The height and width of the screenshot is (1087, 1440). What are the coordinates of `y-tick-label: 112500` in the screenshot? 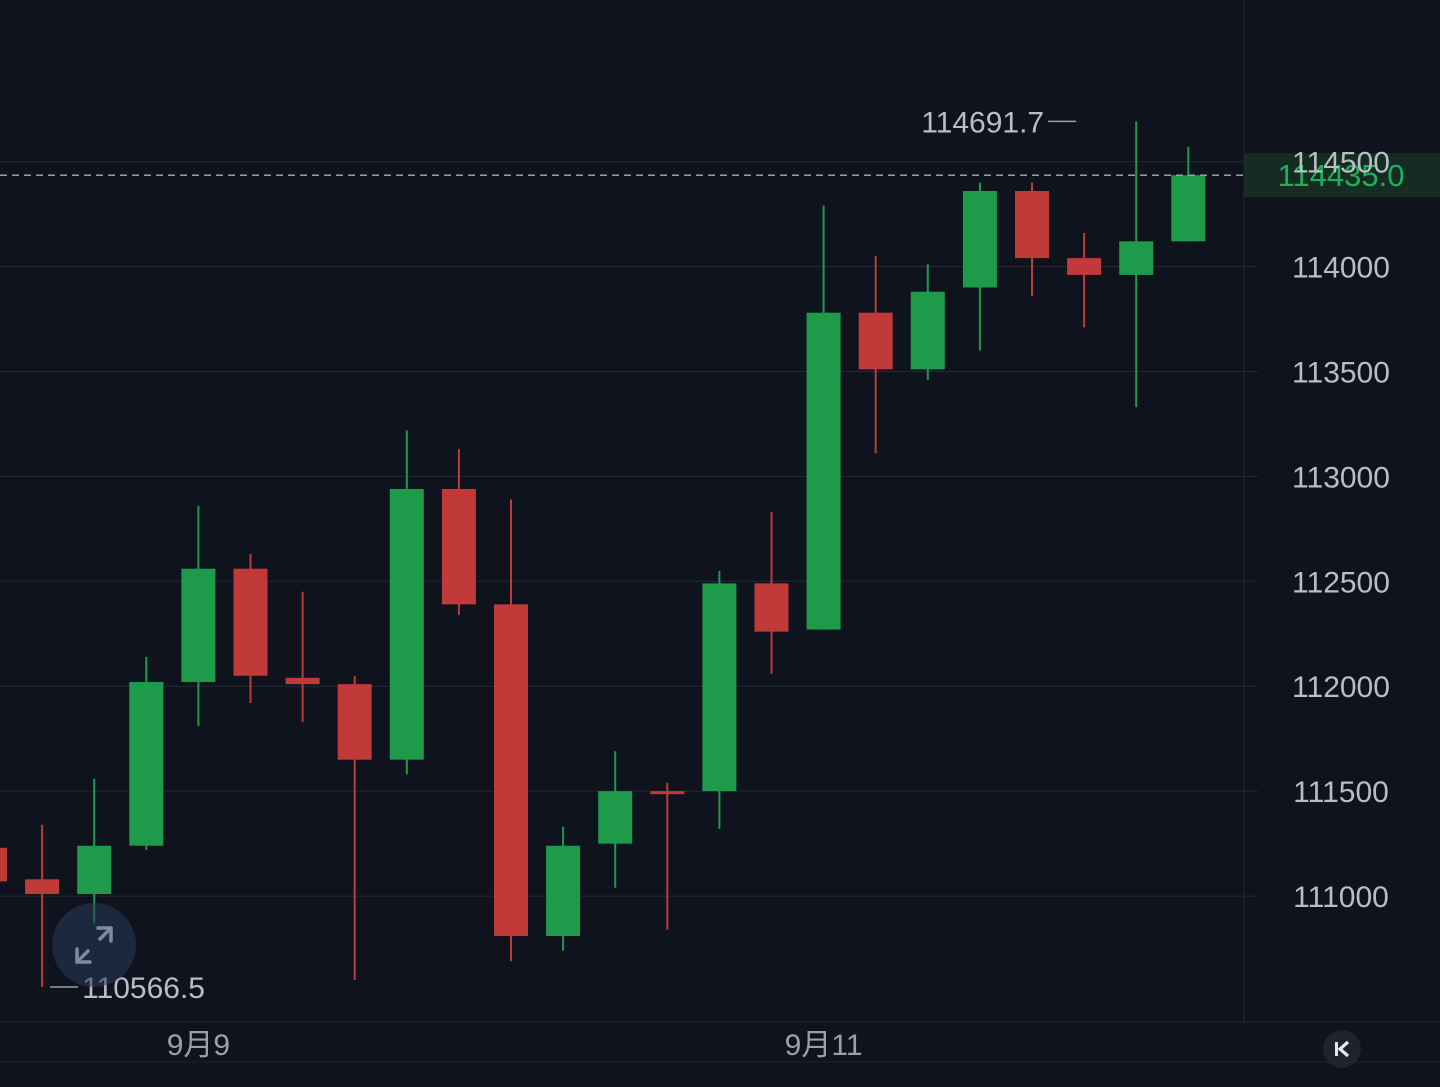 It's located at (1341, 582).